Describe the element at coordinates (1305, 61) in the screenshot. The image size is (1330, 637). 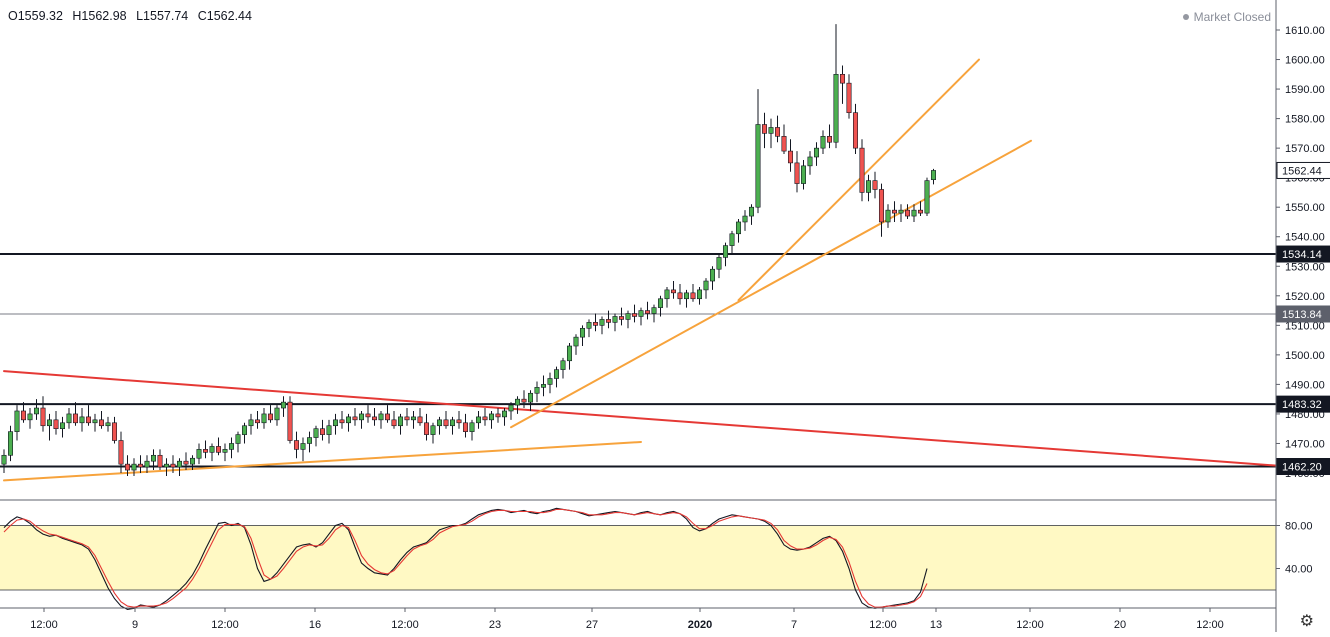
I see `price-tick-label: 1600.00` at that location.